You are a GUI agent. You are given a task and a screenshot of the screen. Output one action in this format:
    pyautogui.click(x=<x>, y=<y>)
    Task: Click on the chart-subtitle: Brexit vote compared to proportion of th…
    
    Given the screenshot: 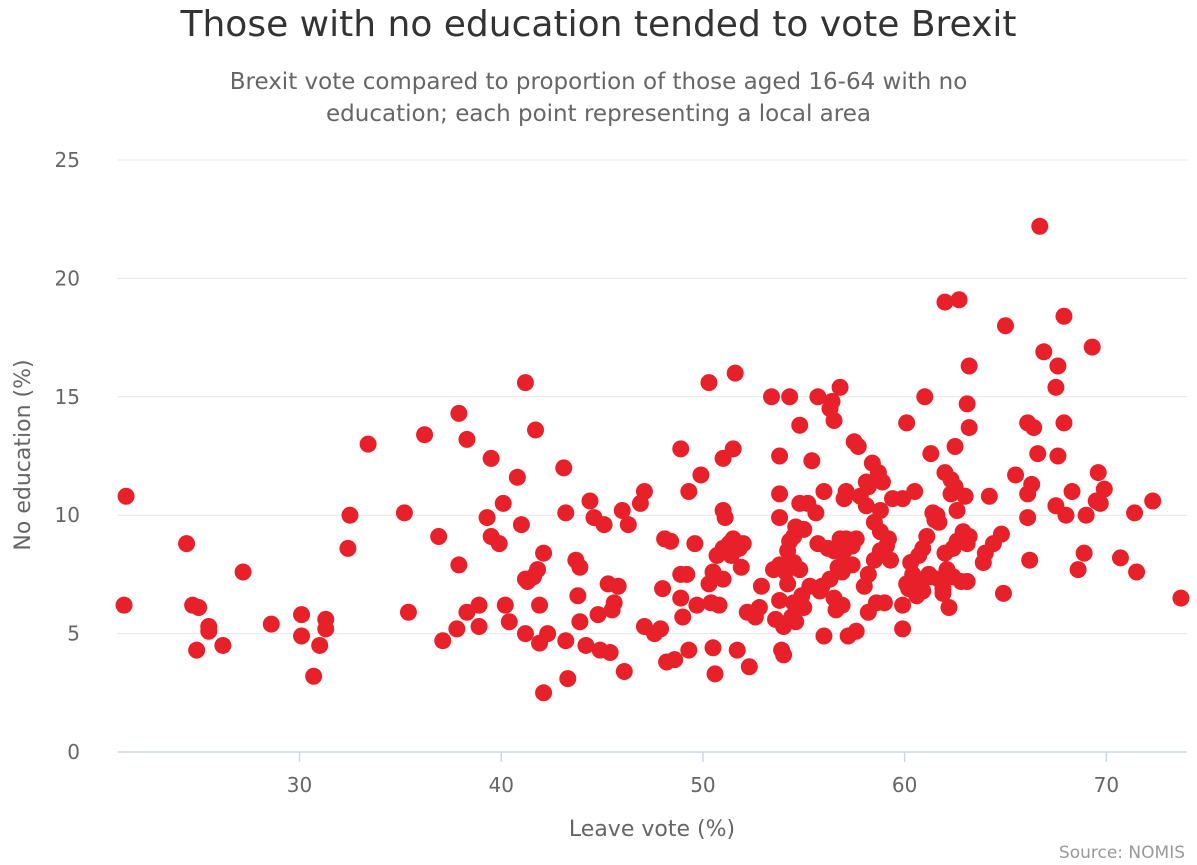 What is the action you would take?
    pyautogui.click(x=598, y=98)
    